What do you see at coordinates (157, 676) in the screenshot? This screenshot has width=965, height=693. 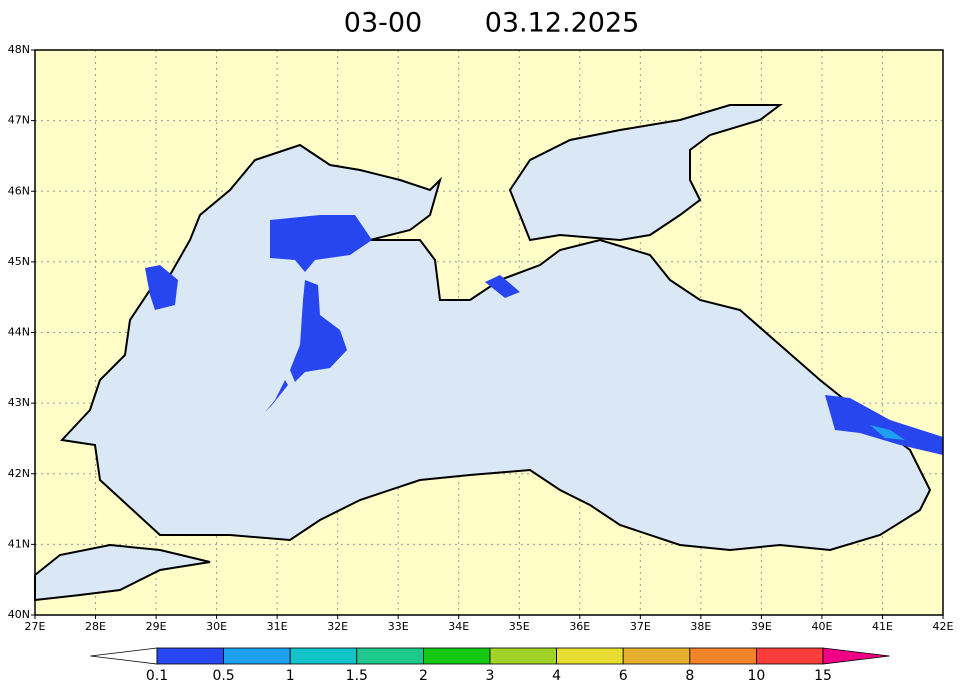 I see `colorbar-label: 0.1` at bounding box center [157, 676].